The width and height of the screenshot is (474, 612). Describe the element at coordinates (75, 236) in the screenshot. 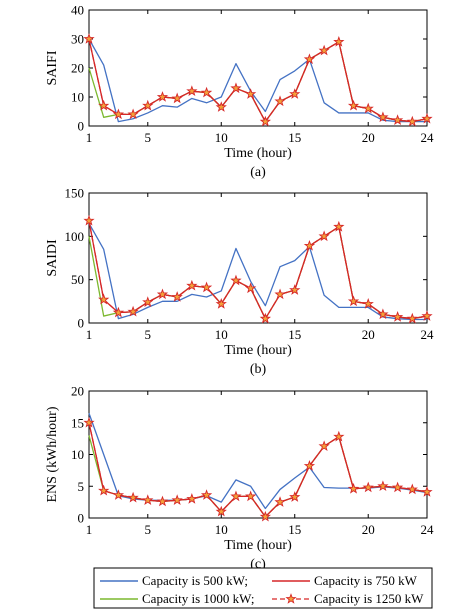

I see `y-tick-label: 100` at that location.